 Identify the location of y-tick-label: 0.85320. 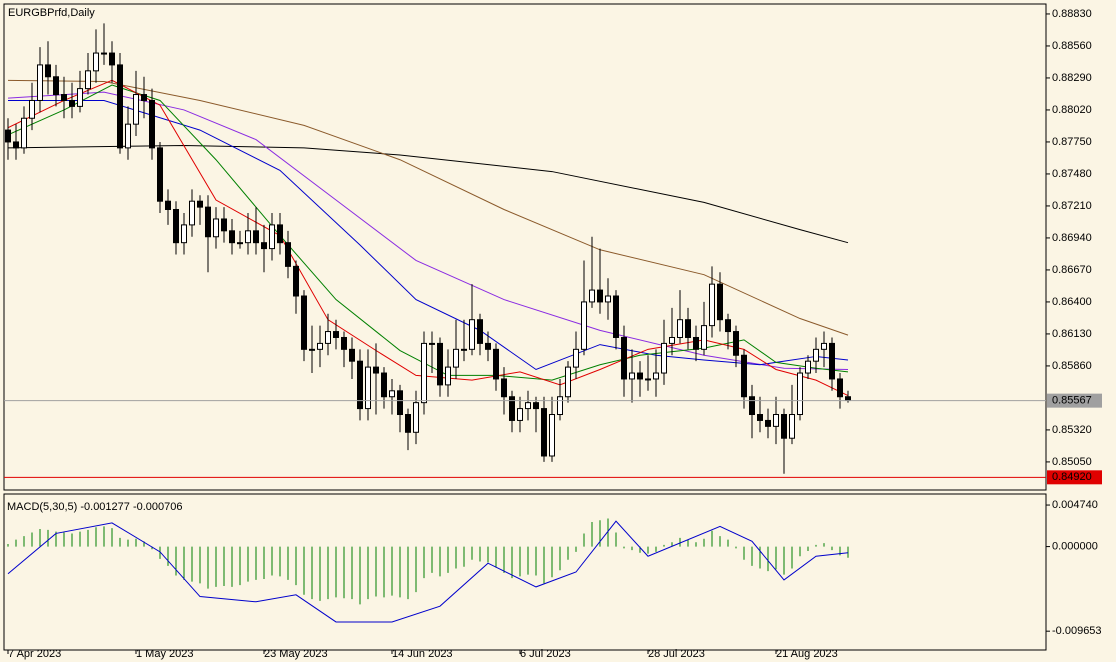
(1072, 430).